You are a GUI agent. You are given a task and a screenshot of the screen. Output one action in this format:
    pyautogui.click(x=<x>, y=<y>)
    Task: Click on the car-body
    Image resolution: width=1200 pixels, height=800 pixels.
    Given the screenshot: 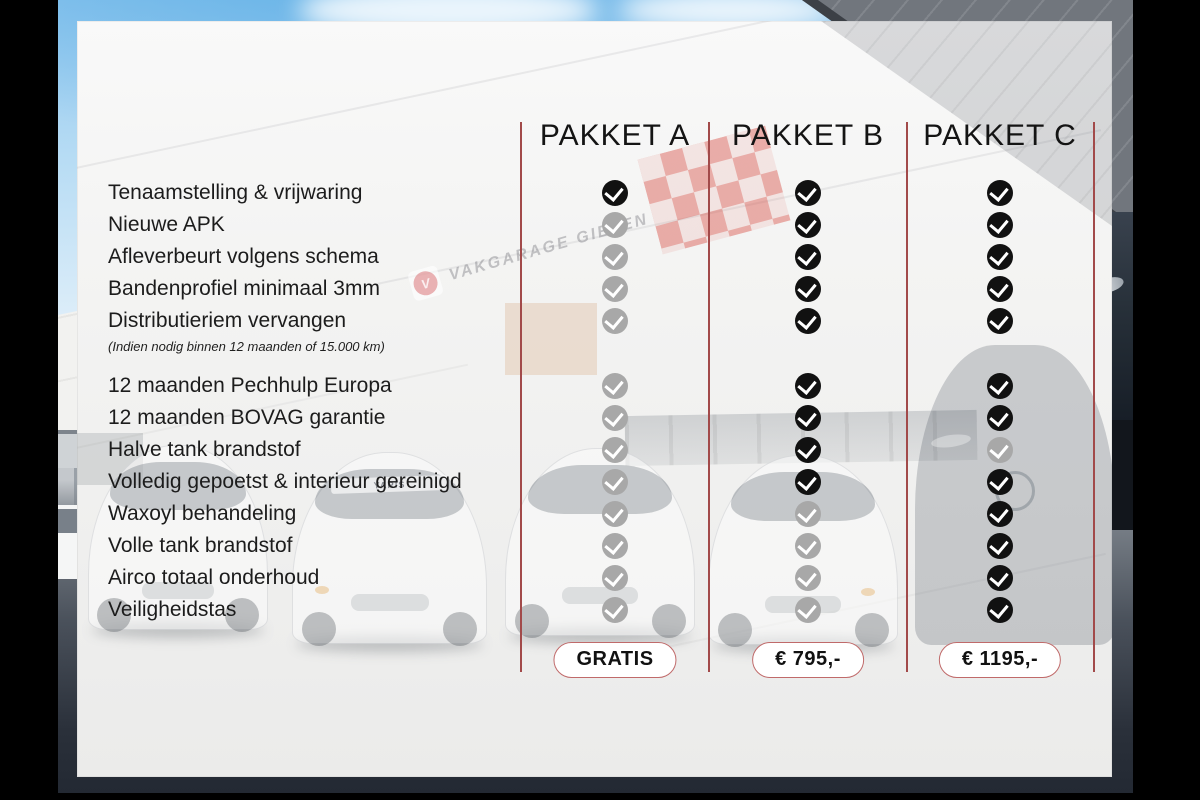 What is the action you would take?
    pyautogui.click(x=178, y=537)
    